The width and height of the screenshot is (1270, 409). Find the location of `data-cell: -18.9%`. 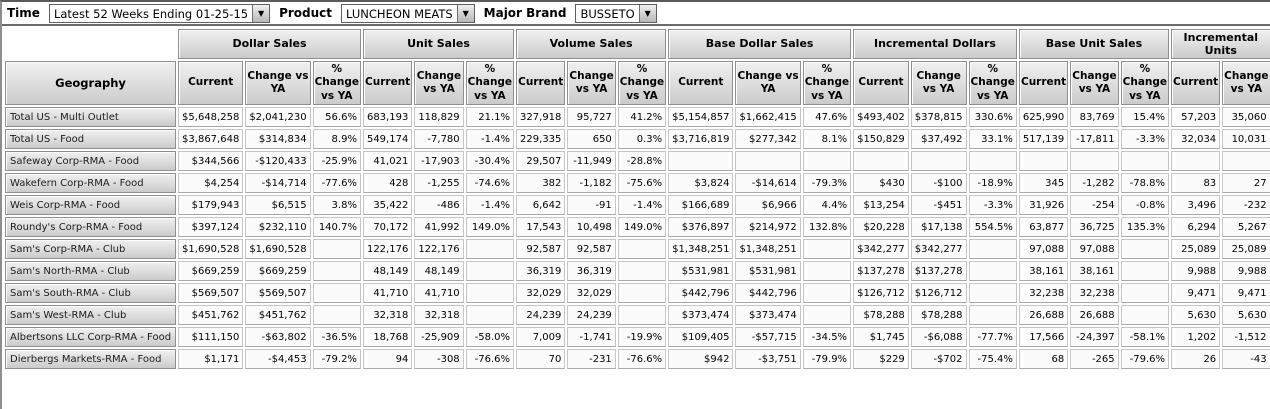

data-cell: -18.9% is located at coordinates (992, 183).